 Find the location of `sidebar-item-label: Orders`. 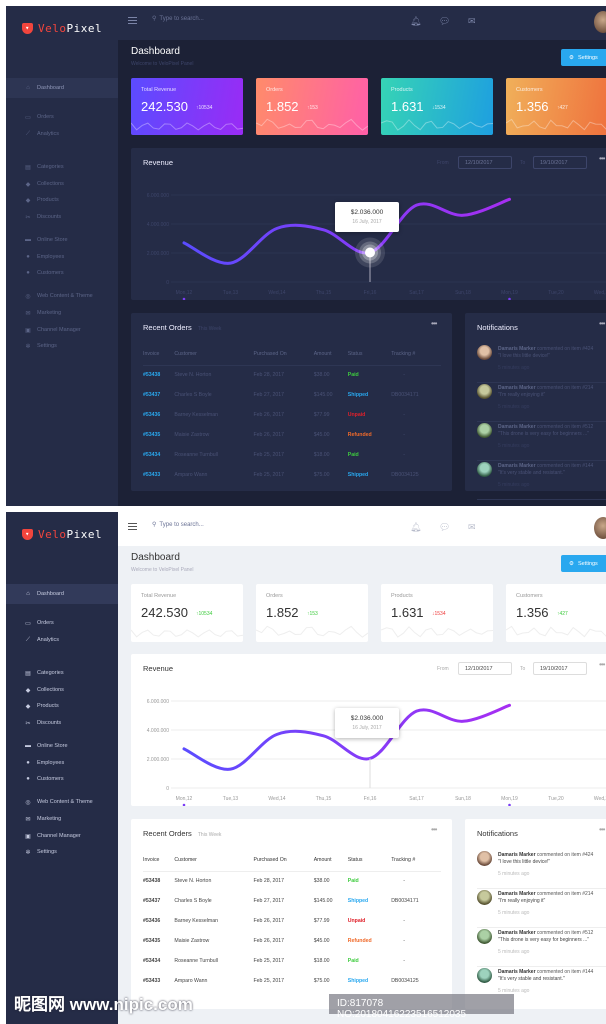

sidebar-item-label: Orders is located at coordinates (45, 117).